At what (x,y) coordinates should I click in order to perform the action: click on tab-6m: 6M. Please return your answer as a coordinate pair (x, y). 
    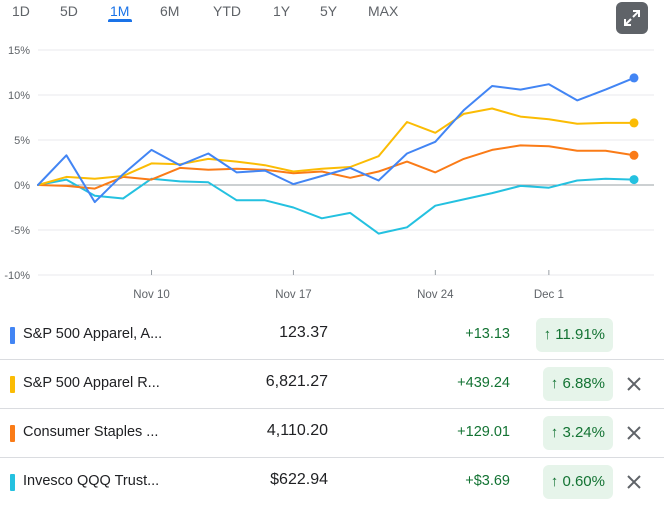
    Looking at the image, I should click on (170, 11).